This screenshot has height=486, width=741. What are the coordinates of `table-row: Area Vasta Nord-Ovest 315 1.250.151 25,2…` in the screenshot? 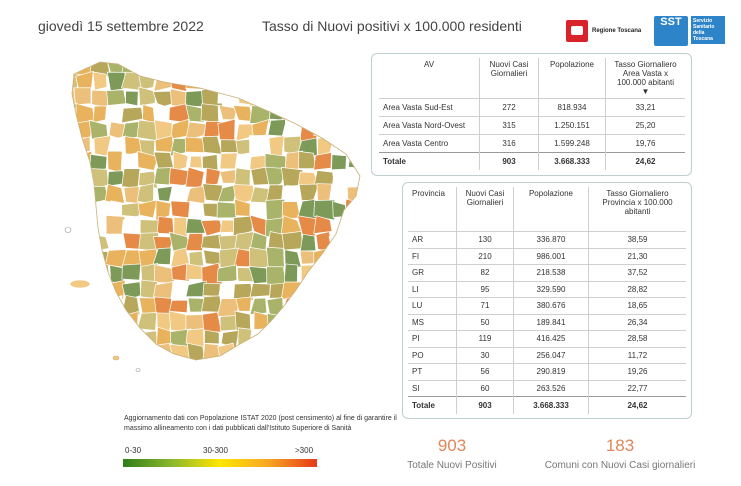 It's located at (532, 125).